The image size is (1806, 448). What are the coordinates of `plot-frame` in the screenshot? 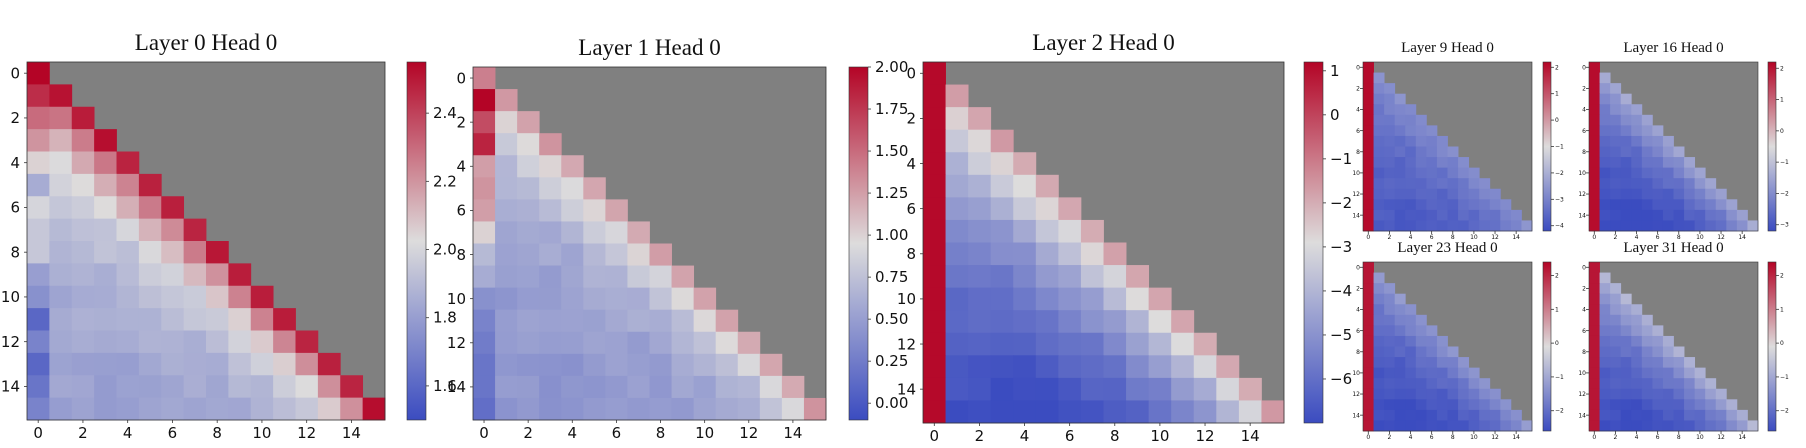 It's located at (1447, 346).